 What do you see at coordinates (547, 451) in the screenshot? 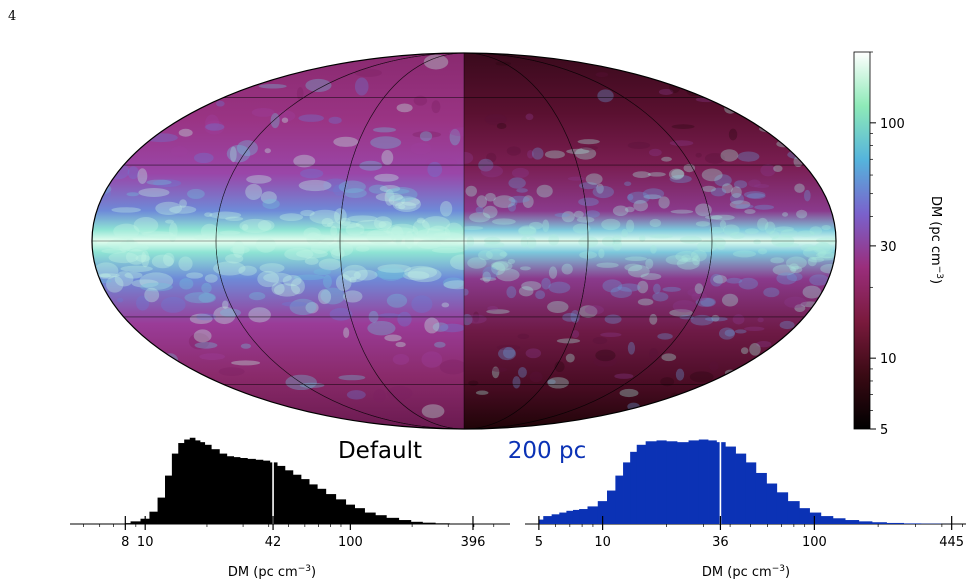
I see `panel-label-200pc: 200 pc` at bounding box center [547, 451].